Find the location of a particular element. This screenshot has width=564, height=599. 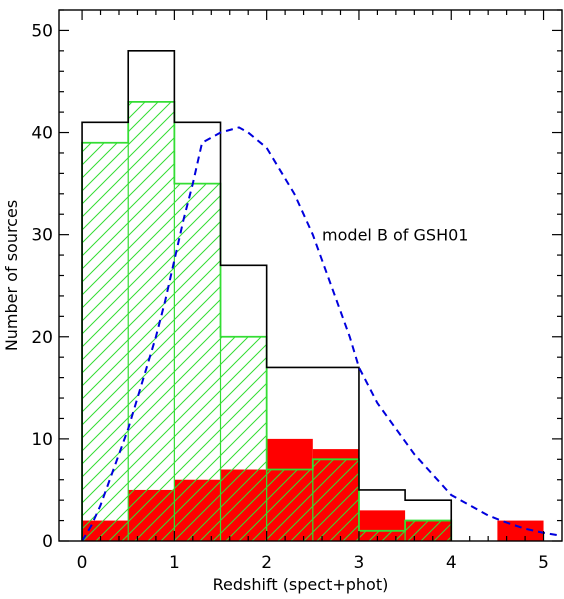

y-tick-label: 0 is located at coordinates (47, 542).